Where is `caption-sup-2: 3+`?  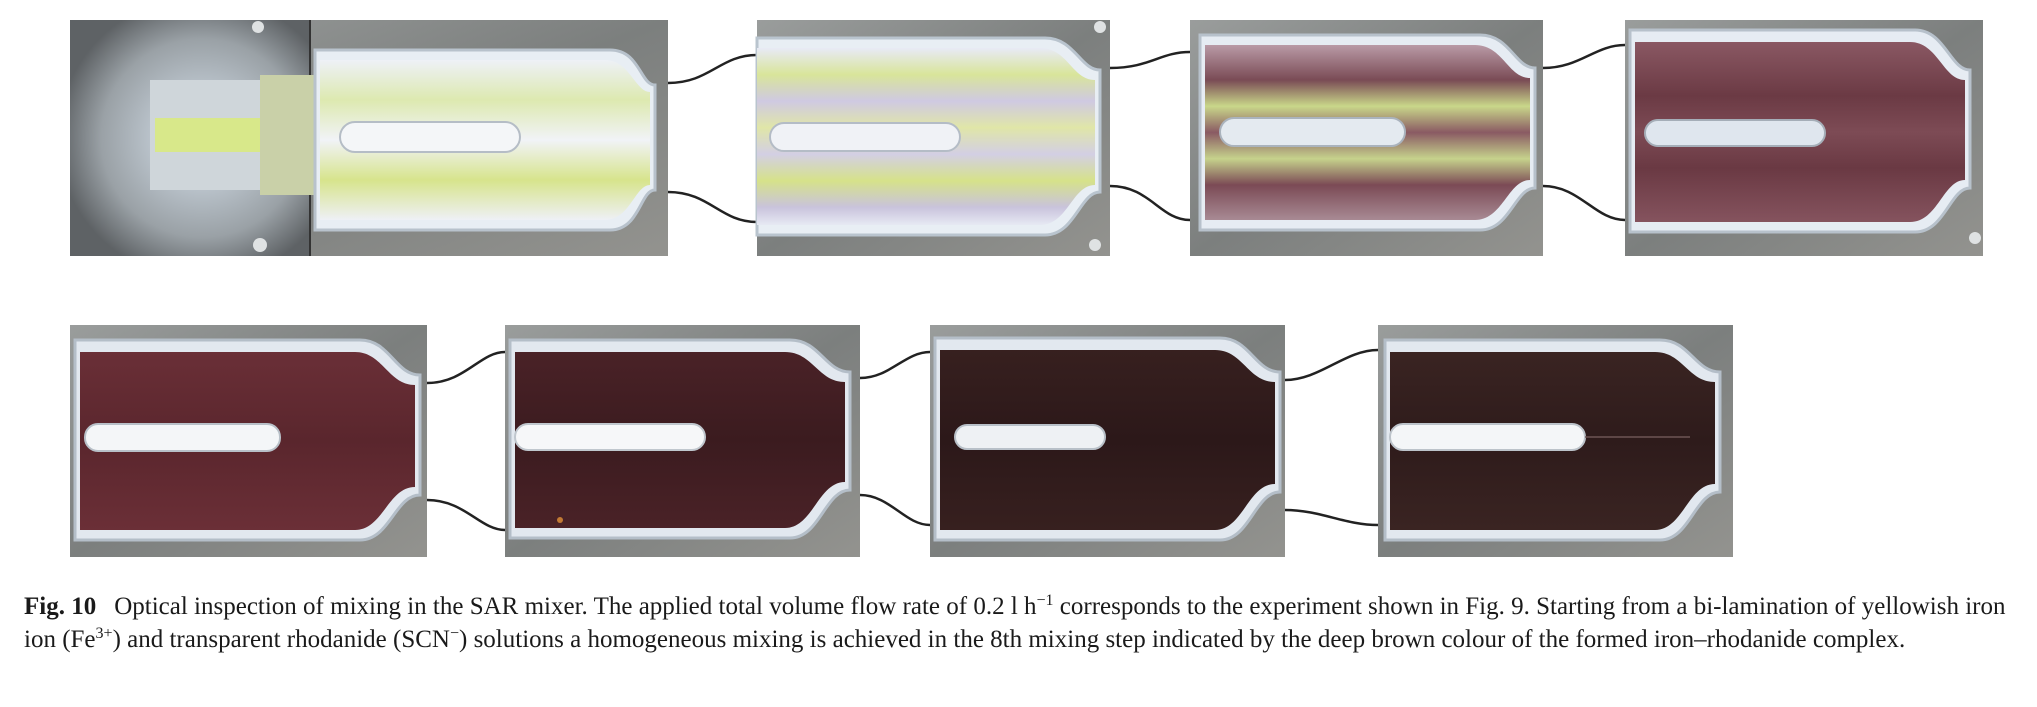
caption-sup-2: 3+ is located at coordinates (104, 633).